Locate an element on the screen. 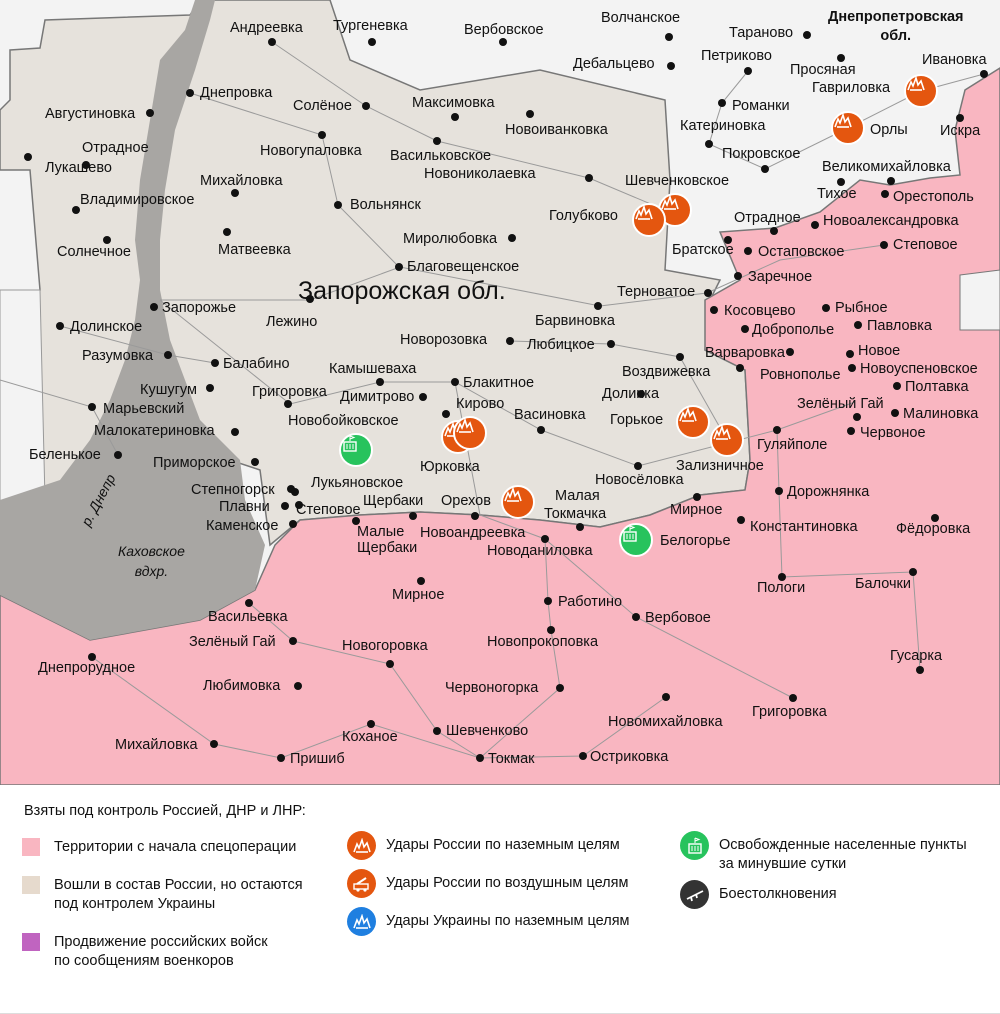 The image size is (1000, 1014). place-label: Заречное is located at coordinates (780, 276).